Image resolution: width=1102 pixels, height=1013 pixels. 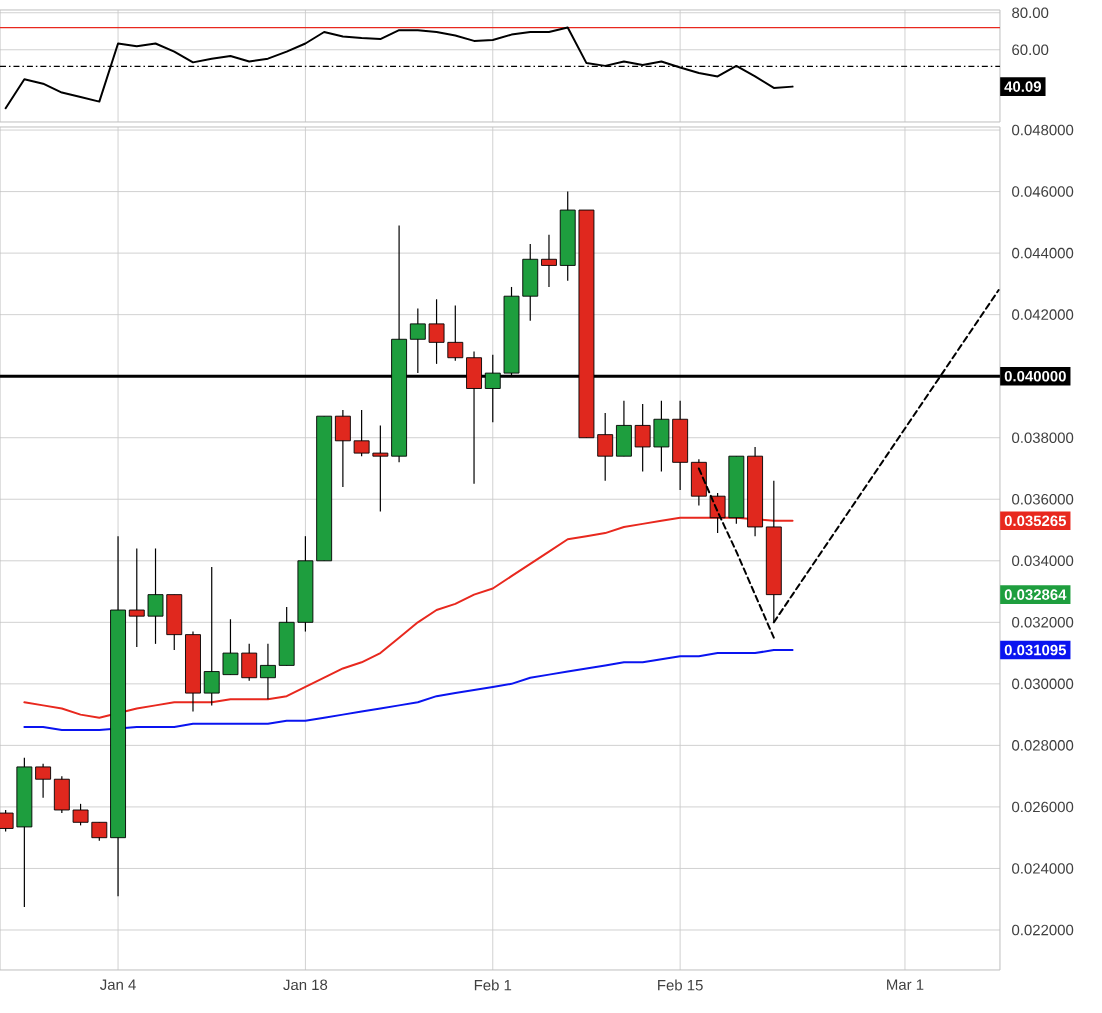 What do you see at coordinates (493, 985) in the screenshot?
I see `x-tick-label: Feb 1` at bounding box center [493, 985].